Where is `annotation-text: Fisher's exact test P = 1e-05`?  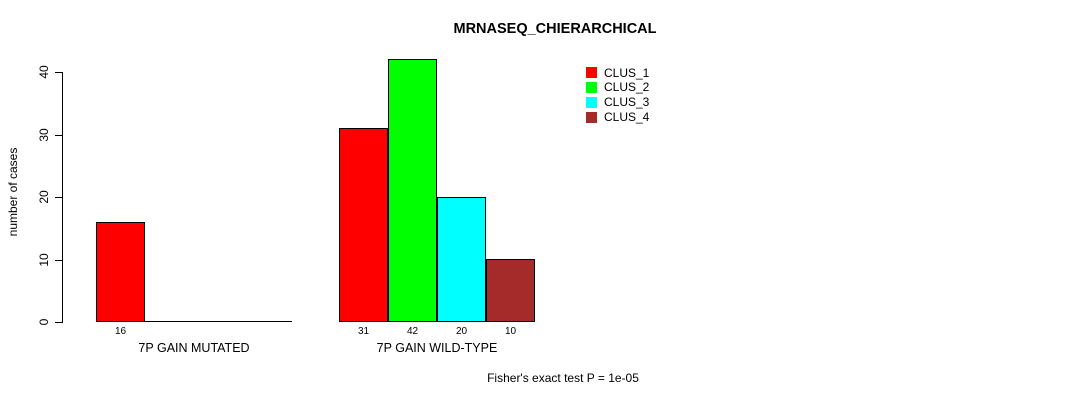 annotation-text: Fisher's exact test P = 1e-05 is located at coordinates (563, 378).